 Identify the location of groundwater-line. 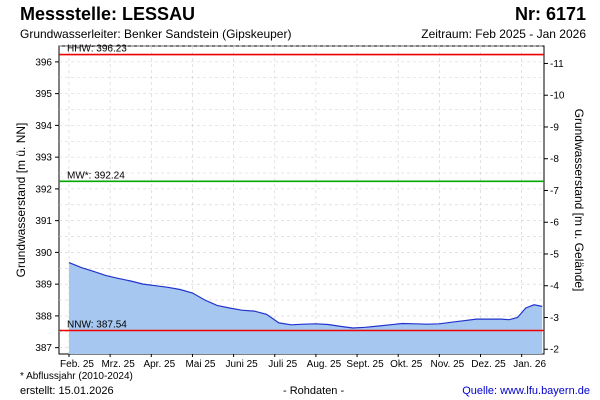
(305, 295).